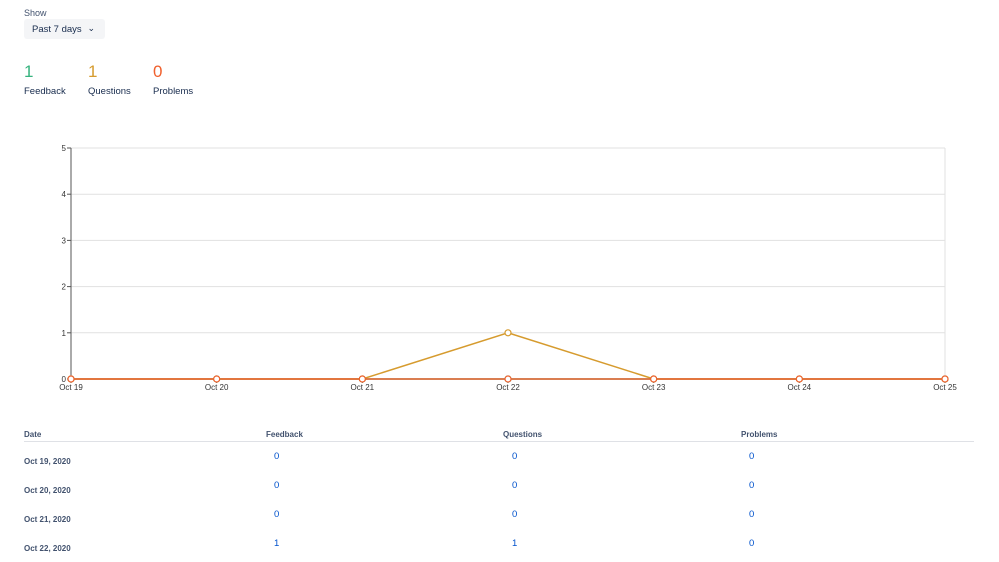  What do you see at coordinates (64, 333) in the screenshot?
I see `y-tick-label: 1` at bounding box center [64, 333].